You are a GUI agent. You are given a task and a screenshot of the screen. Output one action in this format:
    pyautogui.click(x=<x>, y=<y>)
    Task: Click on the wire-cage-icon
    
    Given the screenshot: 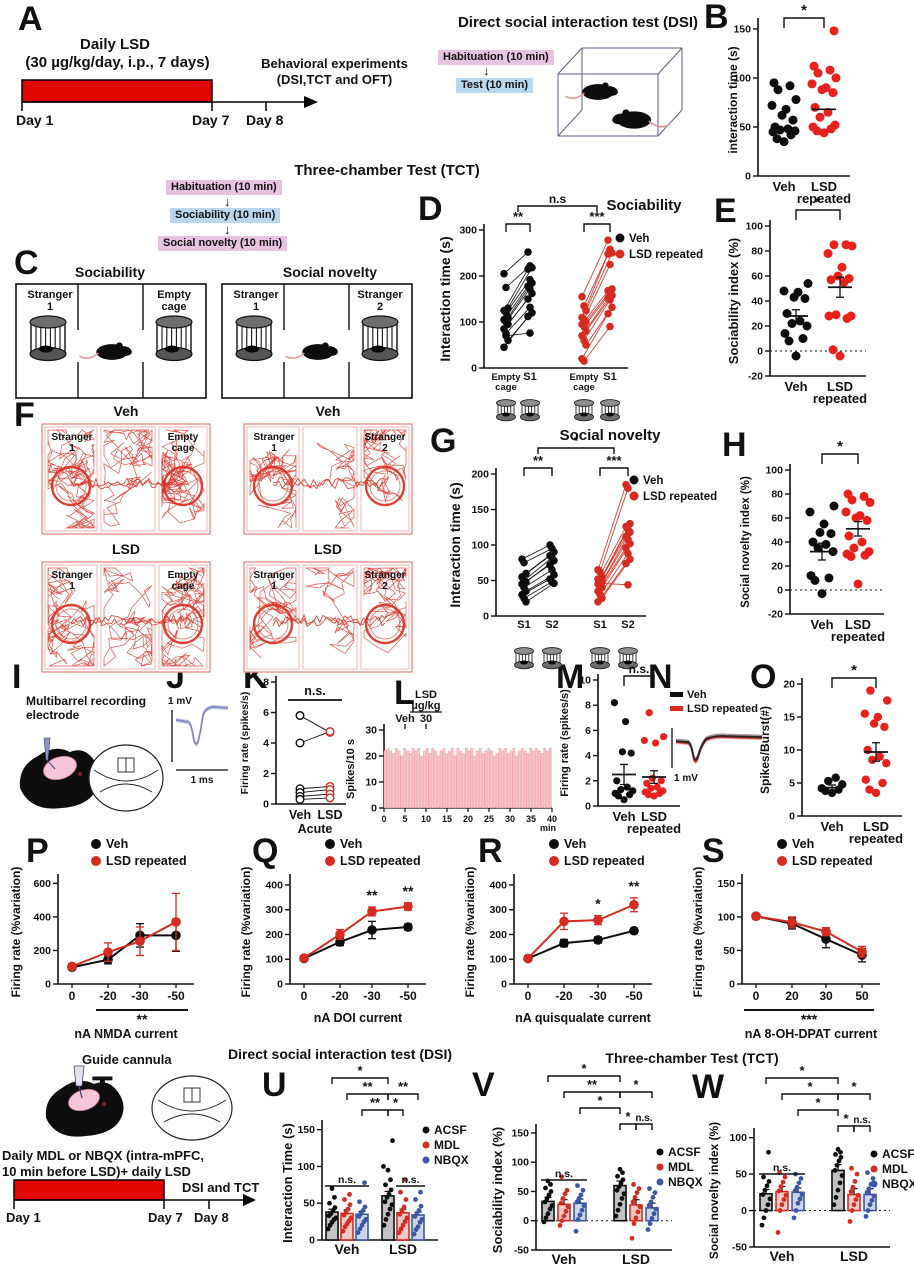 What is the action you would take?
    pyautogui.click(x=48, y=338)
    